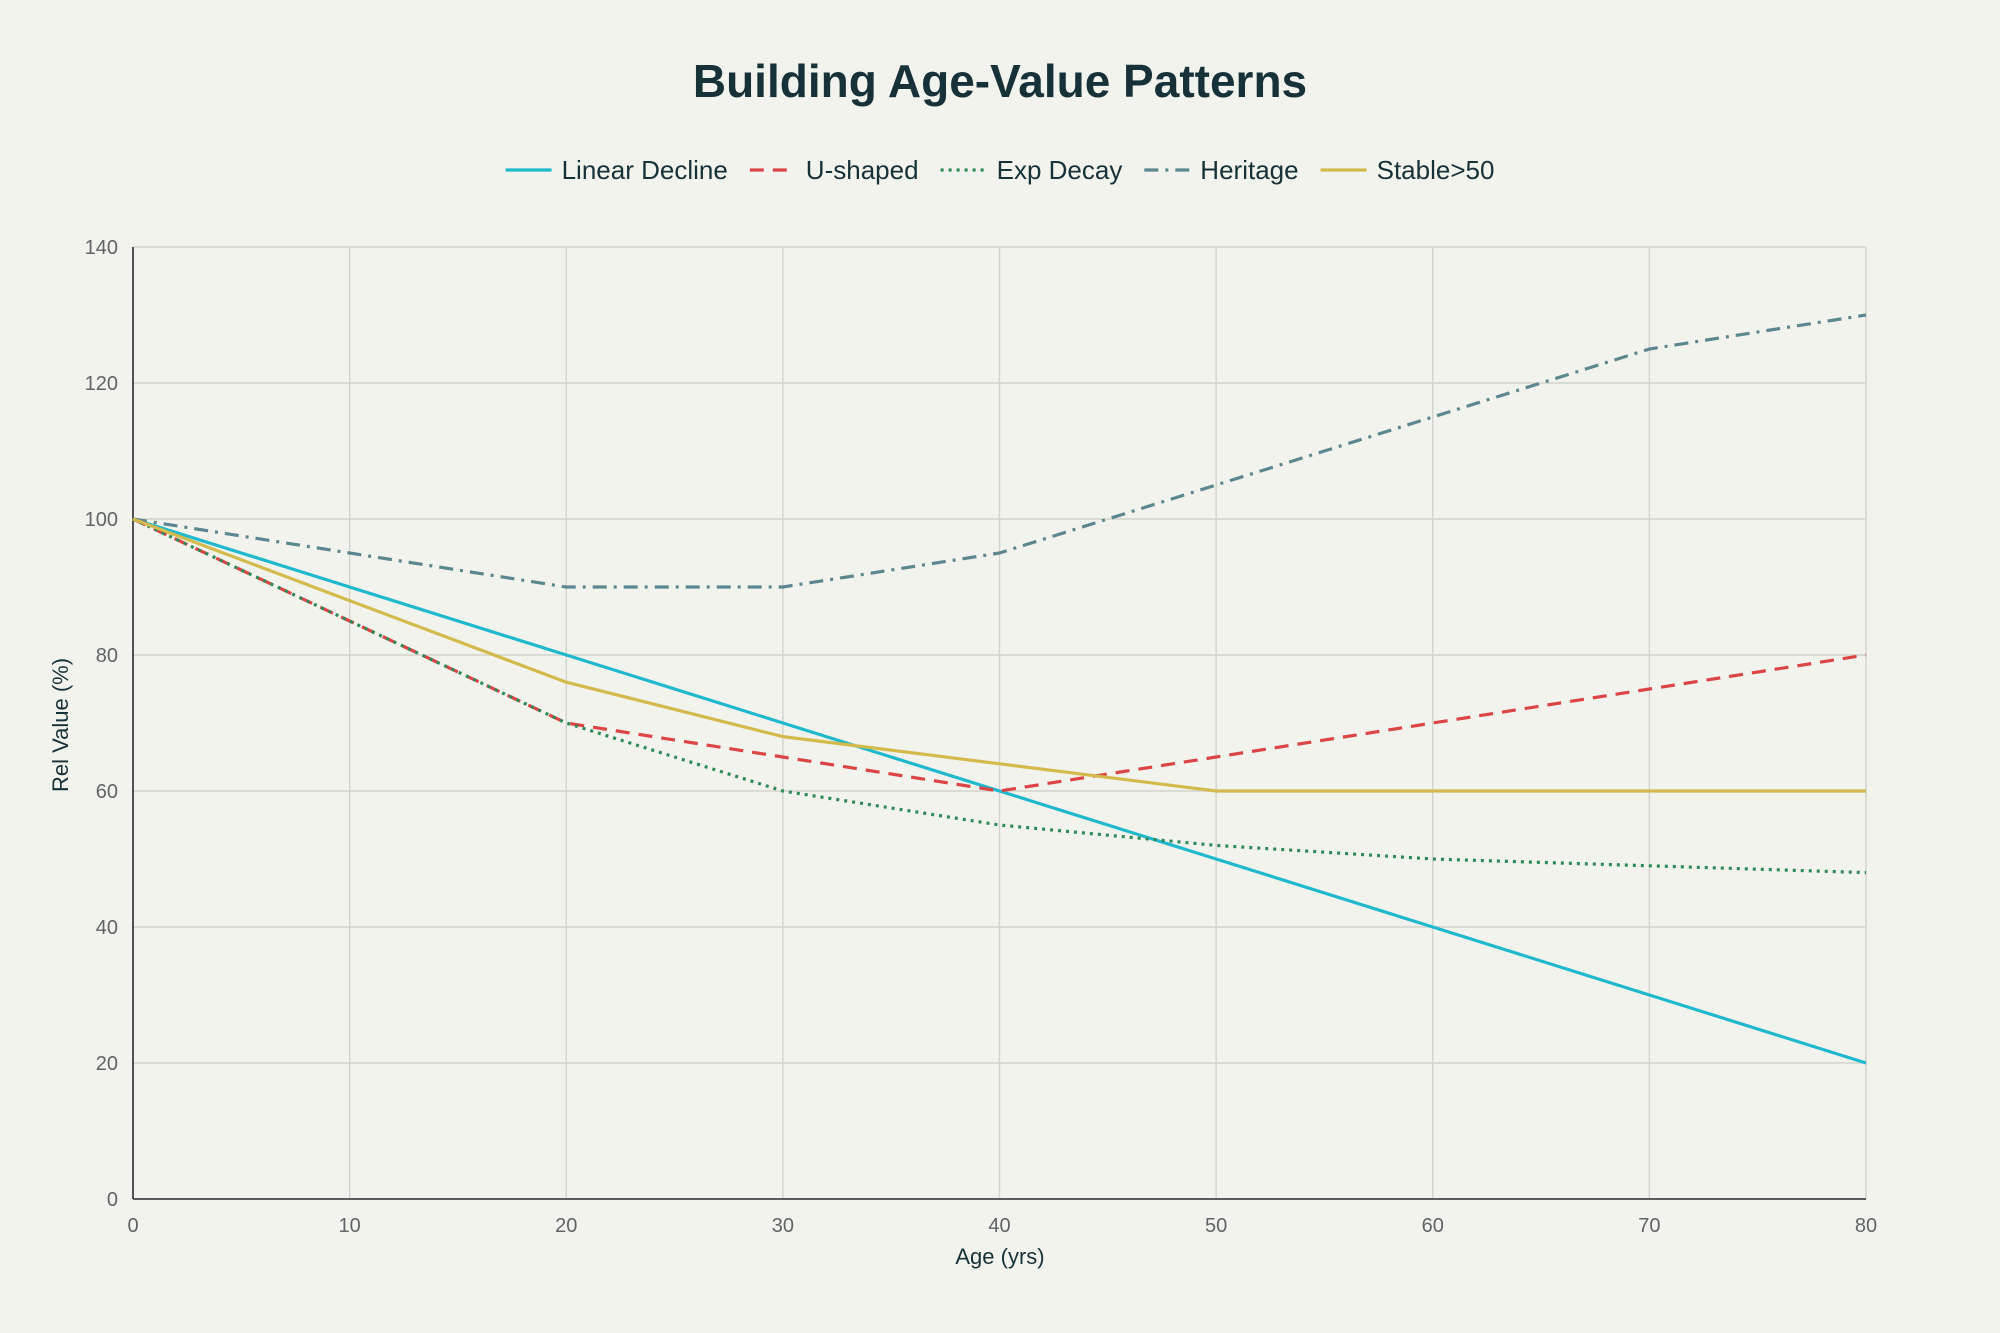 The width and height of the screenshot is (2000, 1333). Describe the element at coordinates (1649, 1226) in the screenshot. I see `x-tick-label: 70` at that location.